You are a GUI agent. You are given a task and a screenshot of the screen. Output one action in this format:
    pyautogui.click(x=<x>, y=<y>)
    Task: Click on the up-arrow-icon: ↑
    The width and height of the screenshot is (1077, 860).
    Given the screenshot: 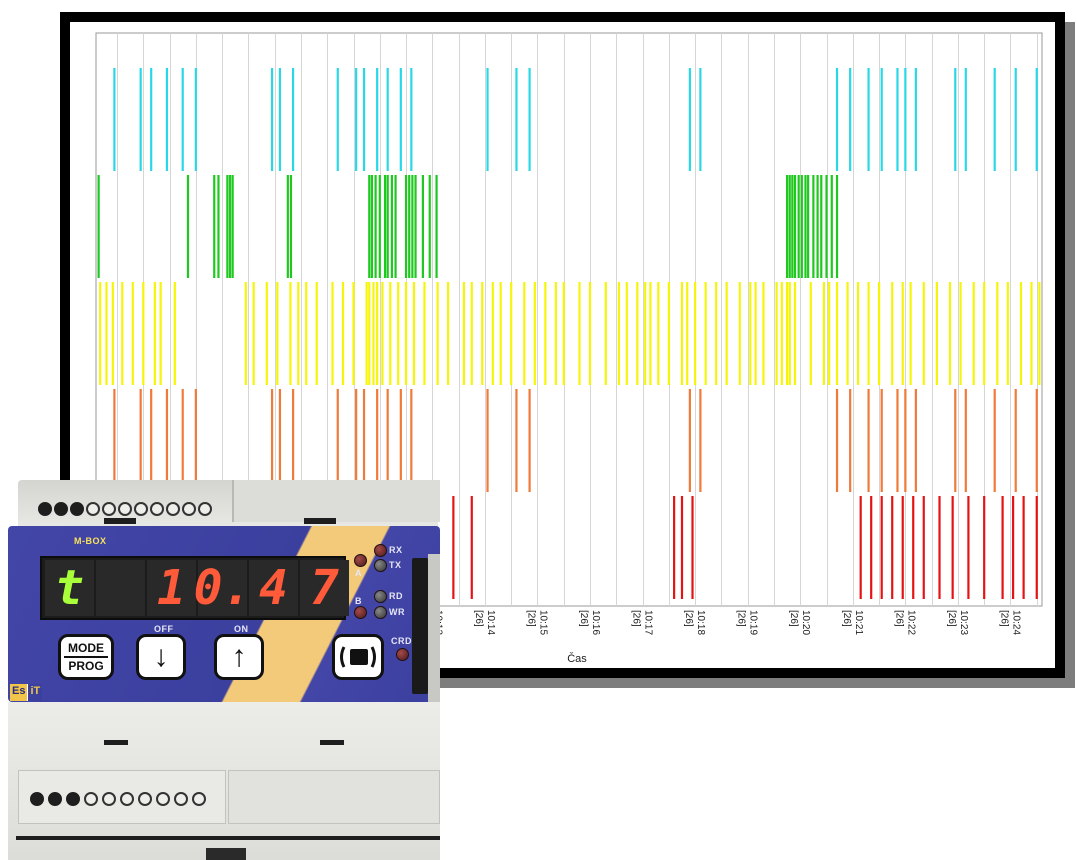 What is the action you would take?
    pyautogui.click(x=239, y=656)
    